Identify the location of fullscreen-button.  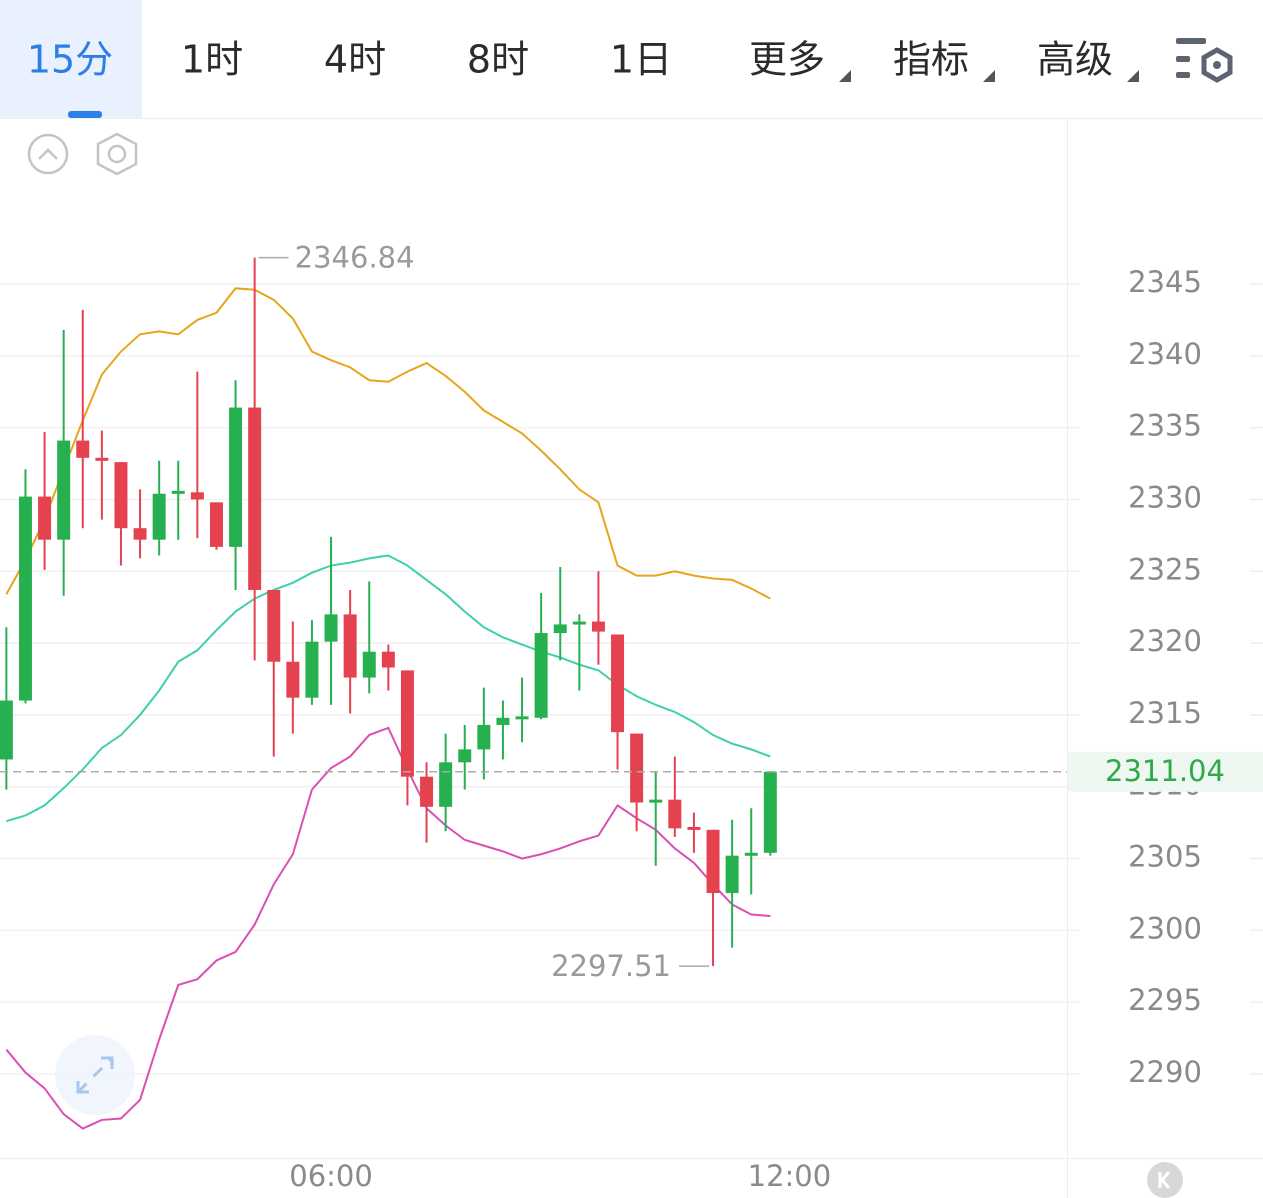
(95, 1075).